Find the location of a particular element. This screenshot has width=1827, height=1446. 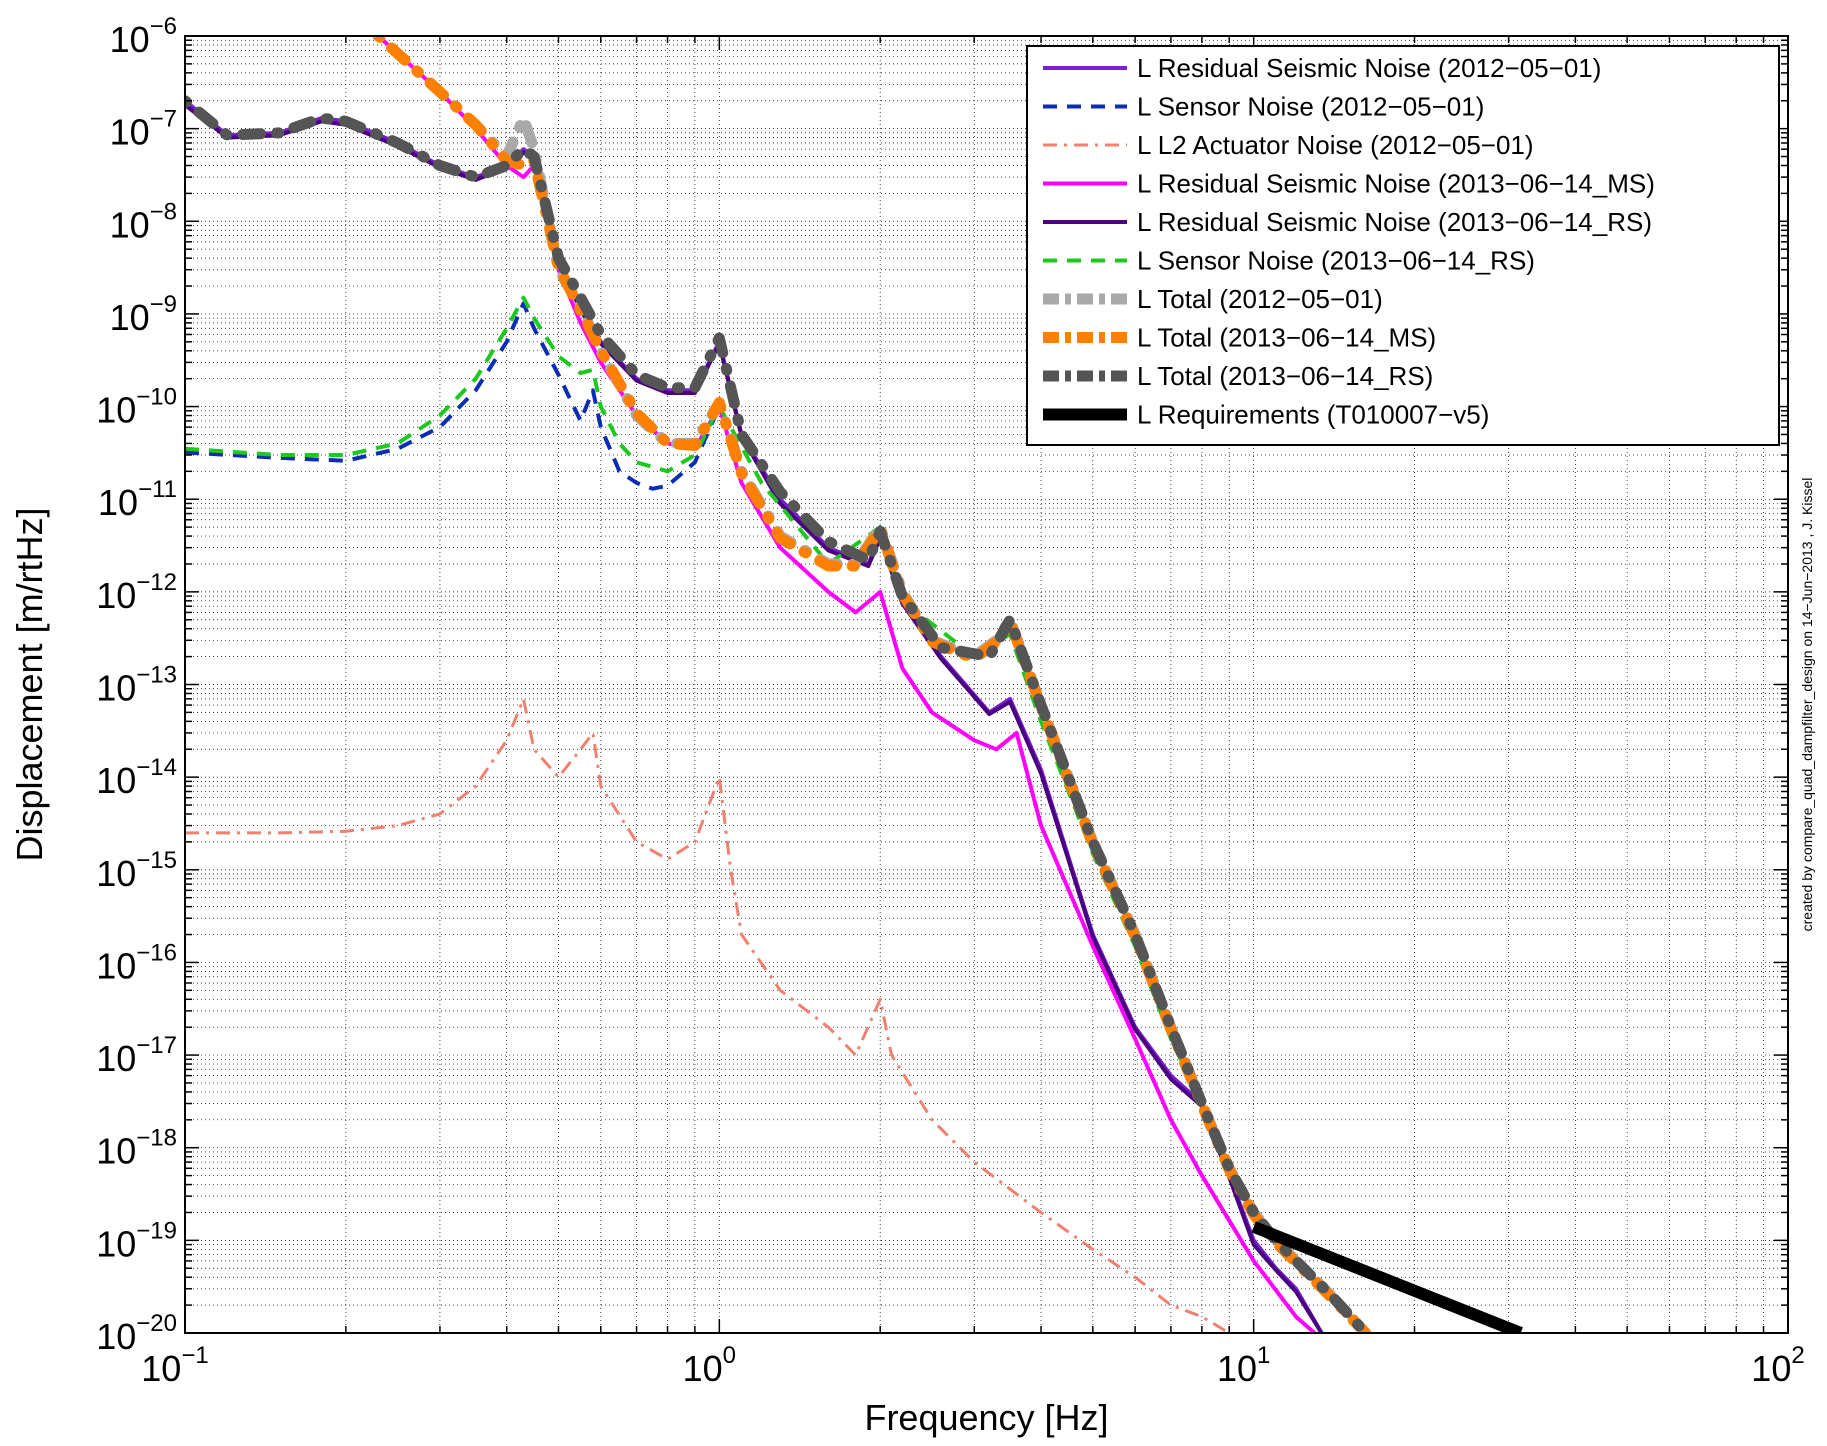

y-tick-label: 10⁻⁹ is located at coordinates (143, 314).